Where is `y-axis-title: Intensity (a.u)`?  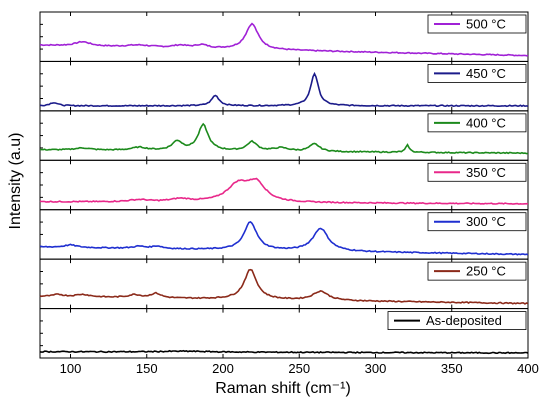
y-axis-title: Intensity (a.u) is located at coordinates (15, 181).